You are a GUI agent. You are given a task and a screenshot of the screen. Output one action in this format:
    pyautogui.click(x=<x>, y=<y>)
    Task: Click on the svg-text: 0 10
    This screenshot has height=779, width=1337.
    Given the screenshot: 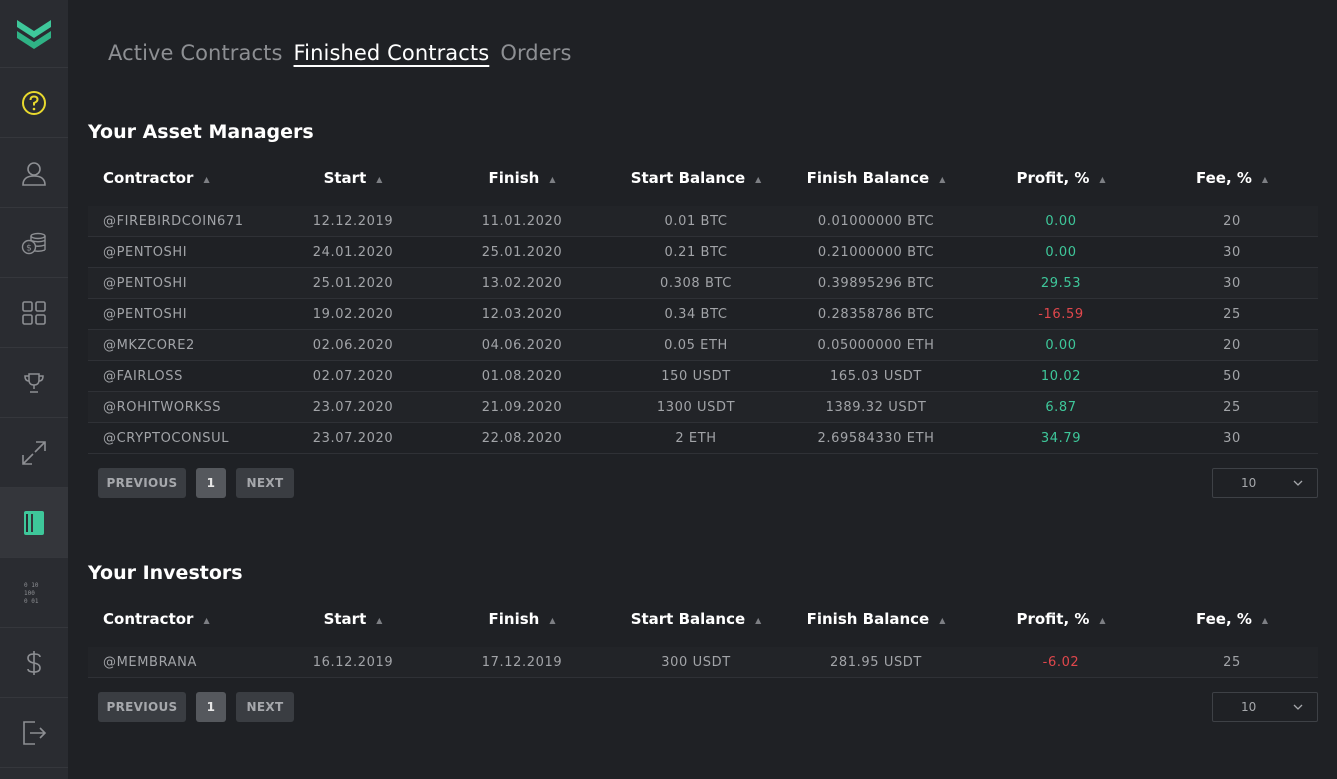 What is the action you would take?
    pyautogui.click(x=31, y=585)
    